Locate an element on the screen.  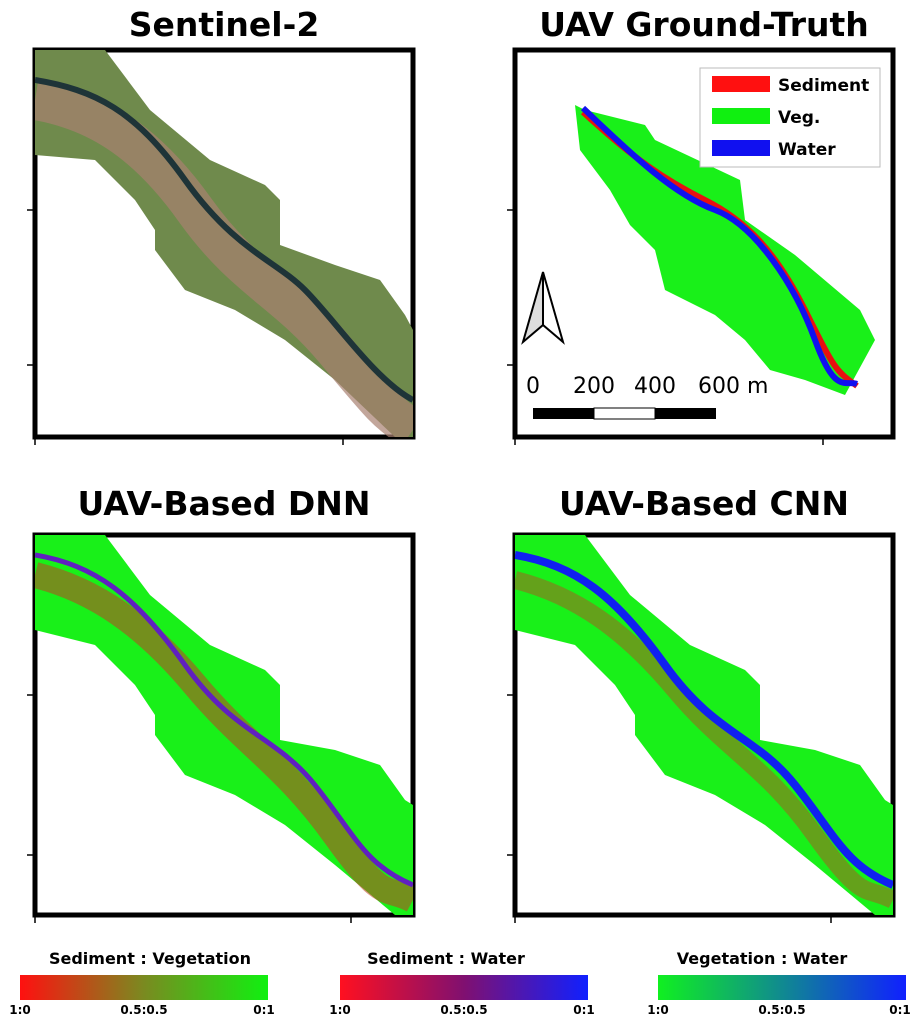
scale-label: 200 is located at coordinates (594, 386).